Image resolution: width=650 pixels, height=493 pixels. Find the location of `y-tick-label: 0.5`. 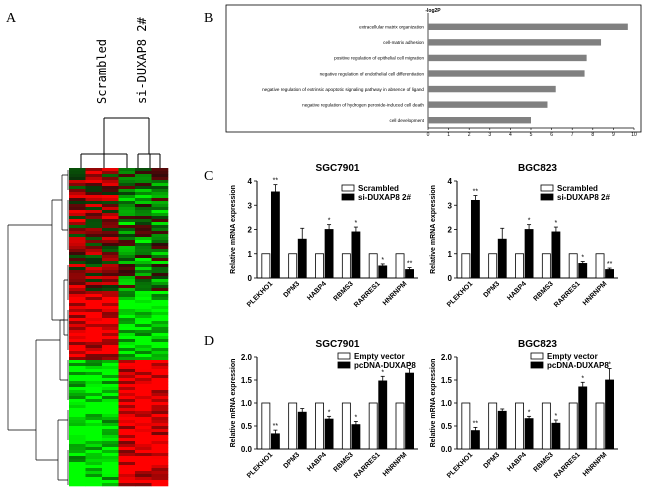

y-tick-label: 0.5 is located at coordinates (247, 426).